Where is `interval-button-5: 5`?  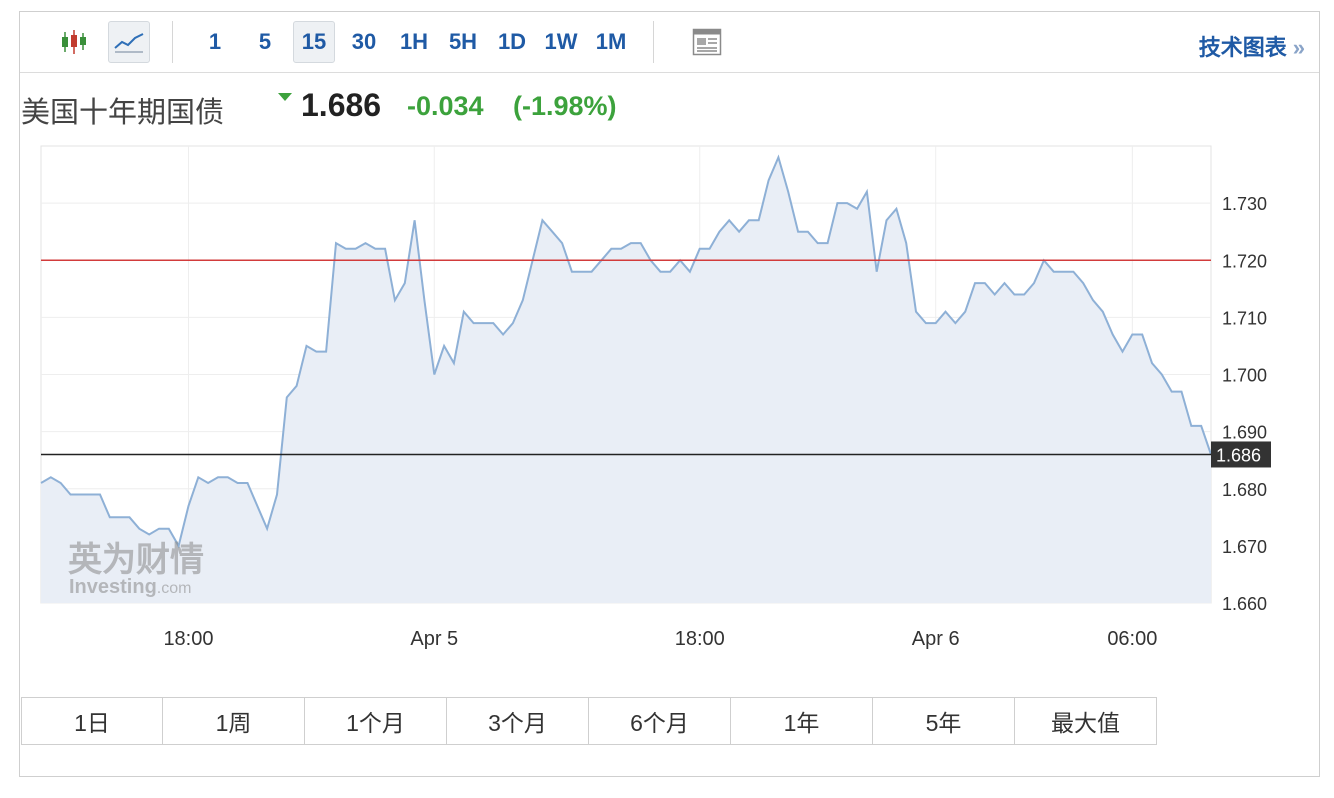 interval-button-5: 5 is located at coordinates (265, 41).